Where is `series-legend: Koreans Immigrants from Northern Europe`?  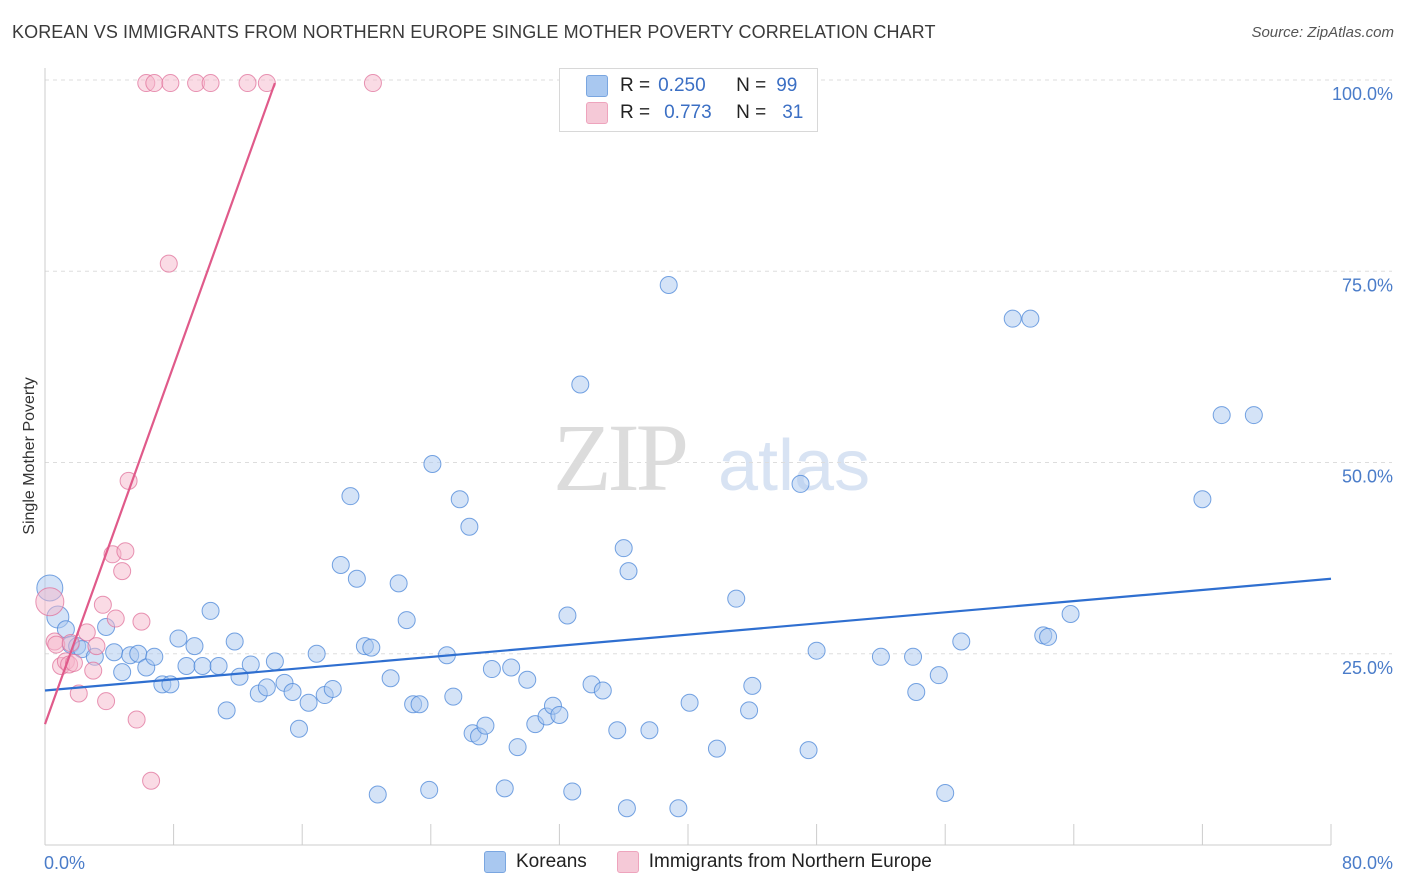 series-legend: Koreans Immigrants from Northern Europe is located at coordinates (723, 862).